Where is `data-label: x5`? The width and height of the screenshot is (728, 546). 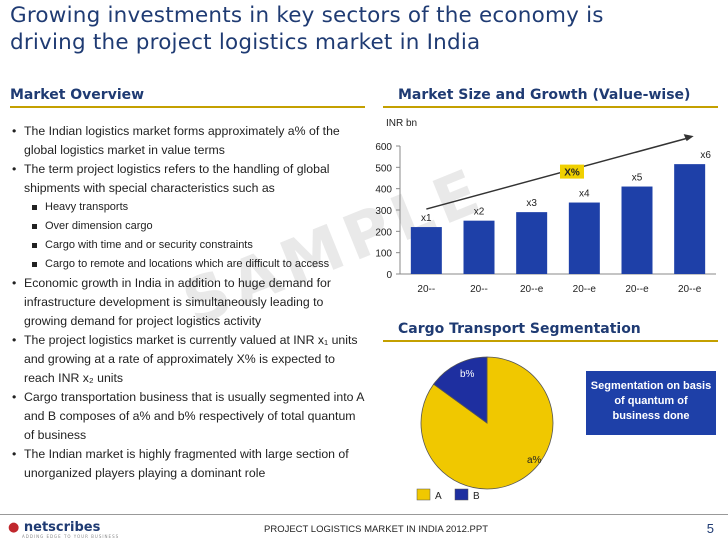
data-label: x5 is located at coordinates (637, 178).